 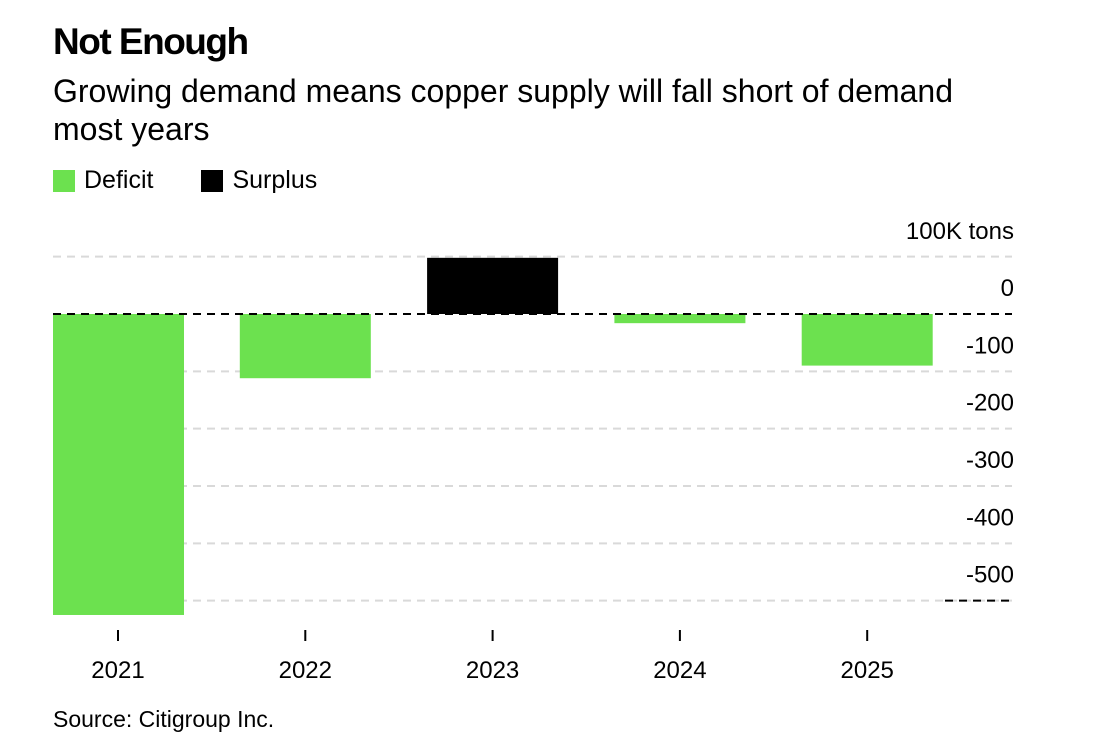 What do you see at coordinates (492, 670) in the screenshot?
I see `x-tick-label: 2023` at bounding box center [492, 670].